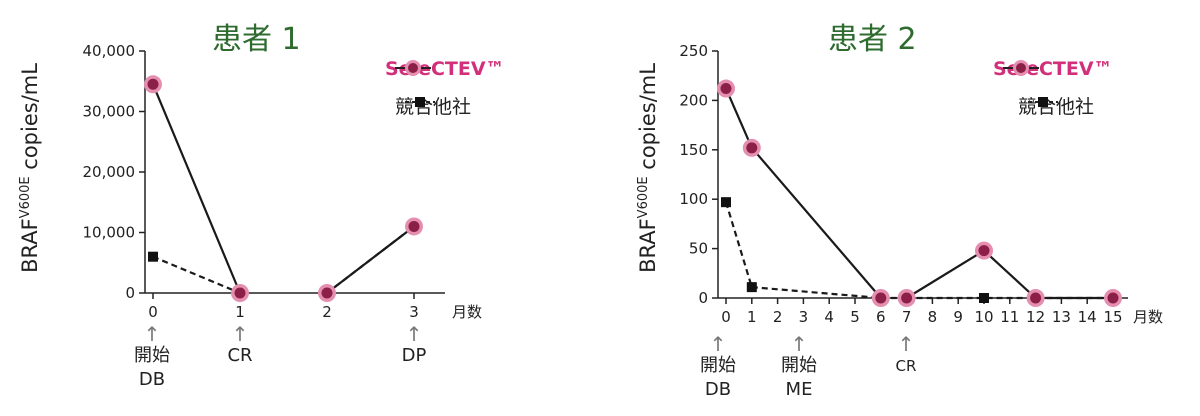  What do you see at coordinates (693, 51) in the screenshot?
I see `y-tick-label: 250` at bounding box center [693, 51].